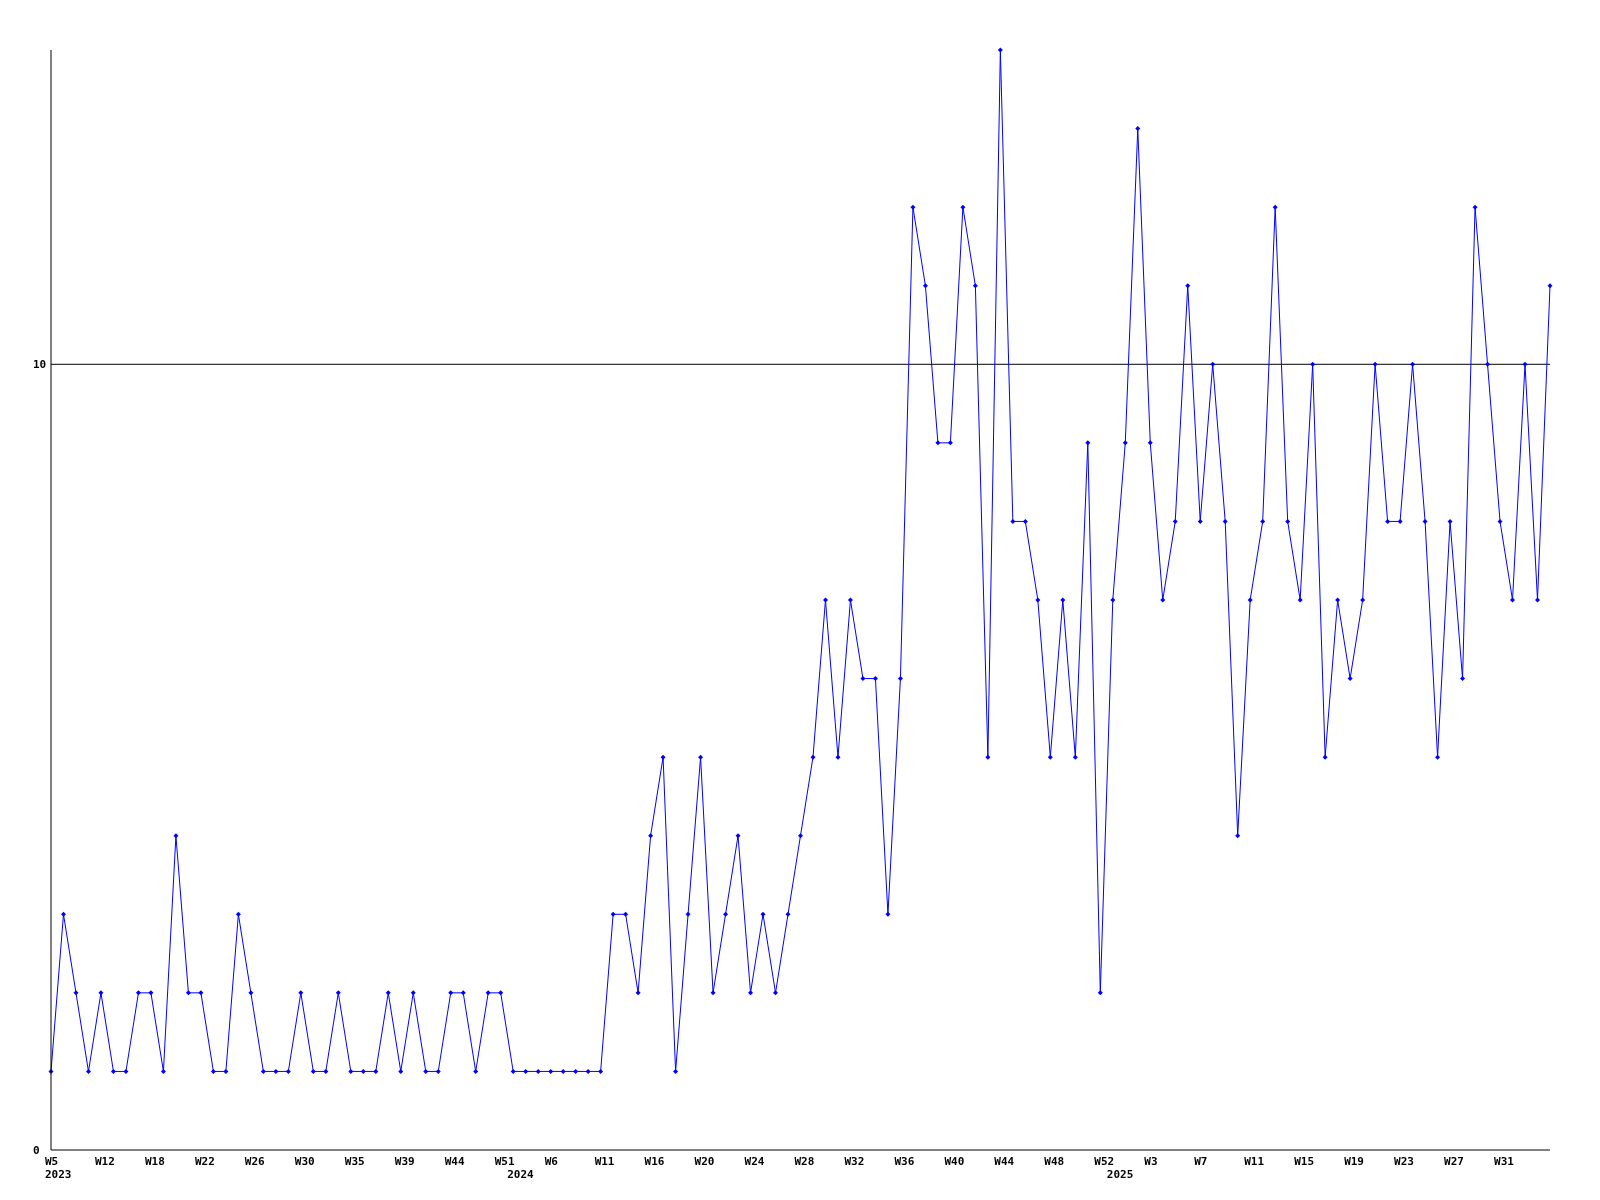 The height and width of the screenshot is (1200, 1600). What do you see at coordinates (954, 1161) in the screenshot?
I see `x-tick-label: W40` at bounding box center [954, 1161].